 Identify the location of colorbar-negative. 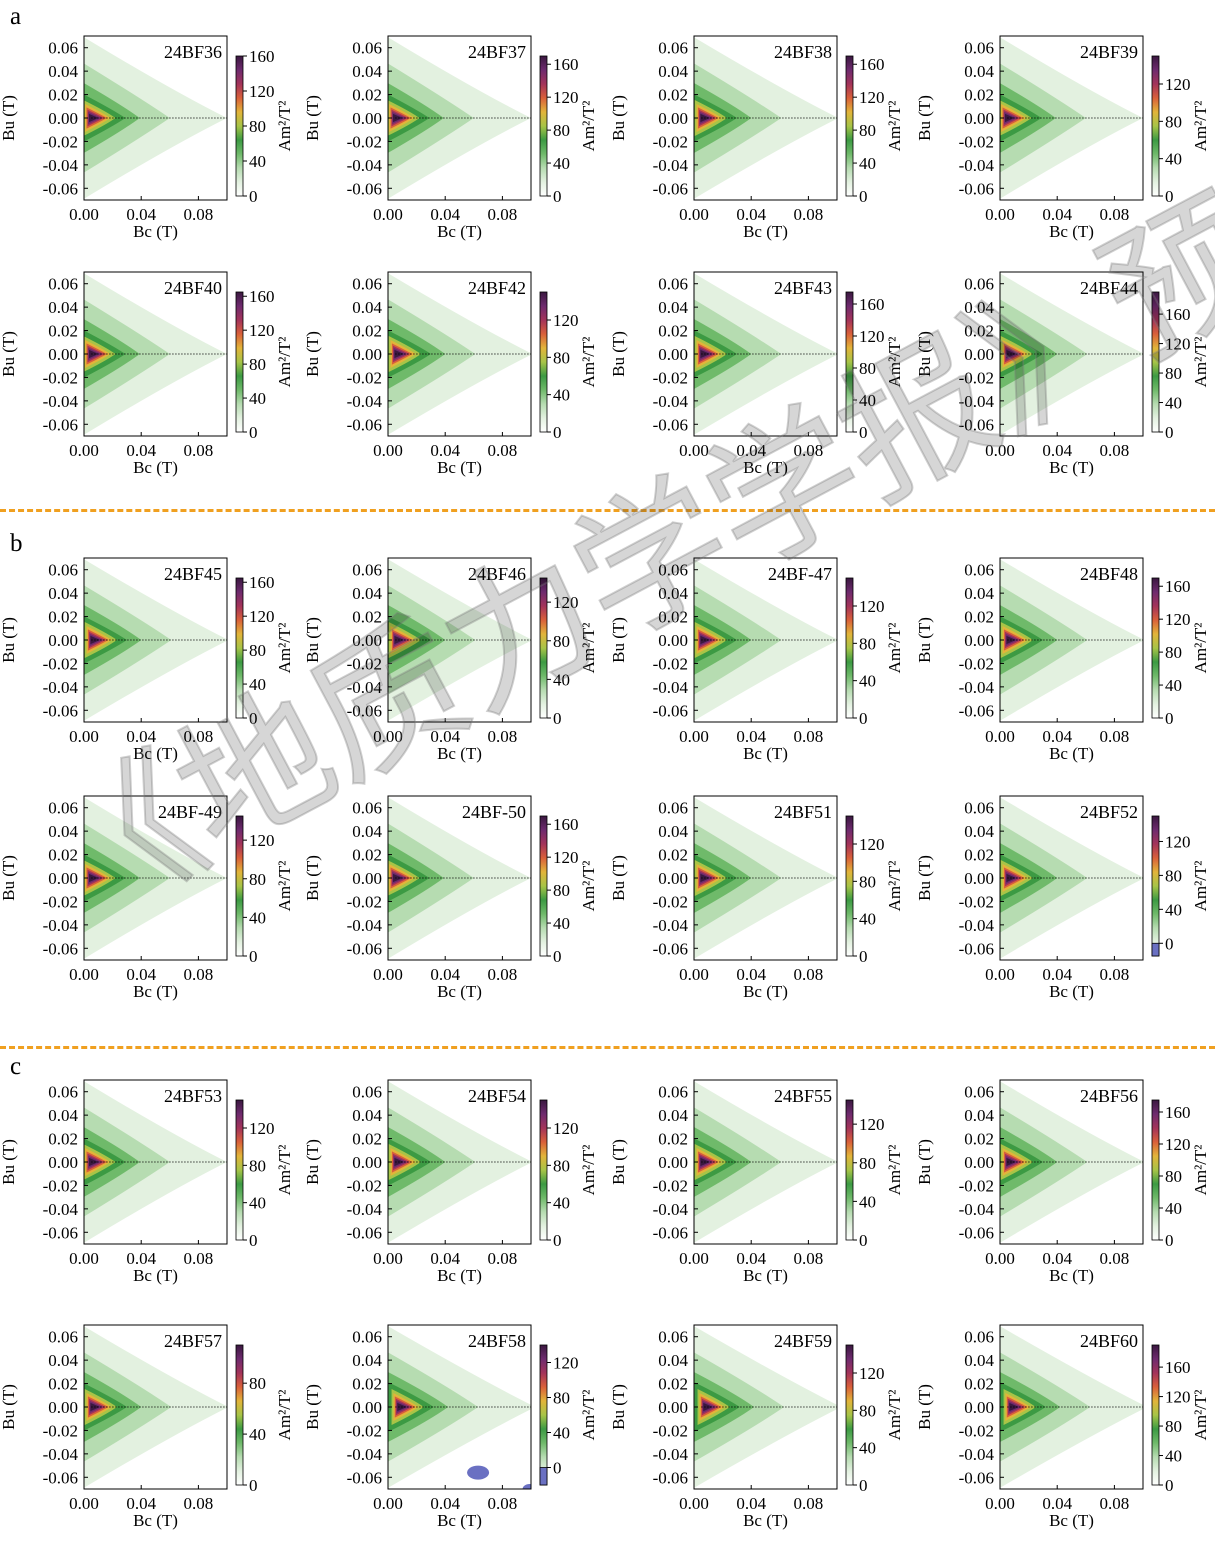
(1155, 949).